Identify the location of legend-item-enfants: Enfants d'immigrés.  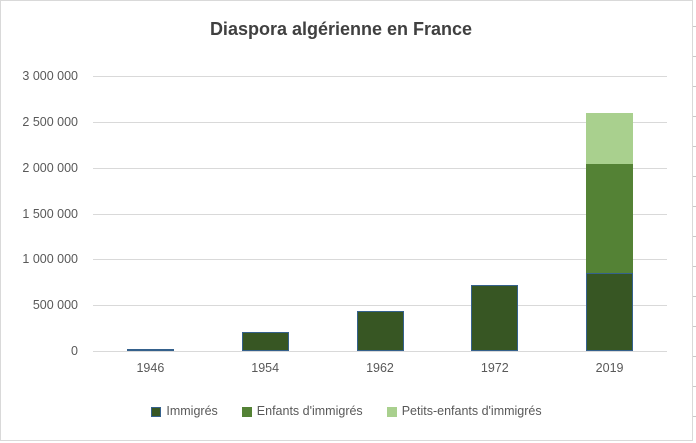
(302, 411).